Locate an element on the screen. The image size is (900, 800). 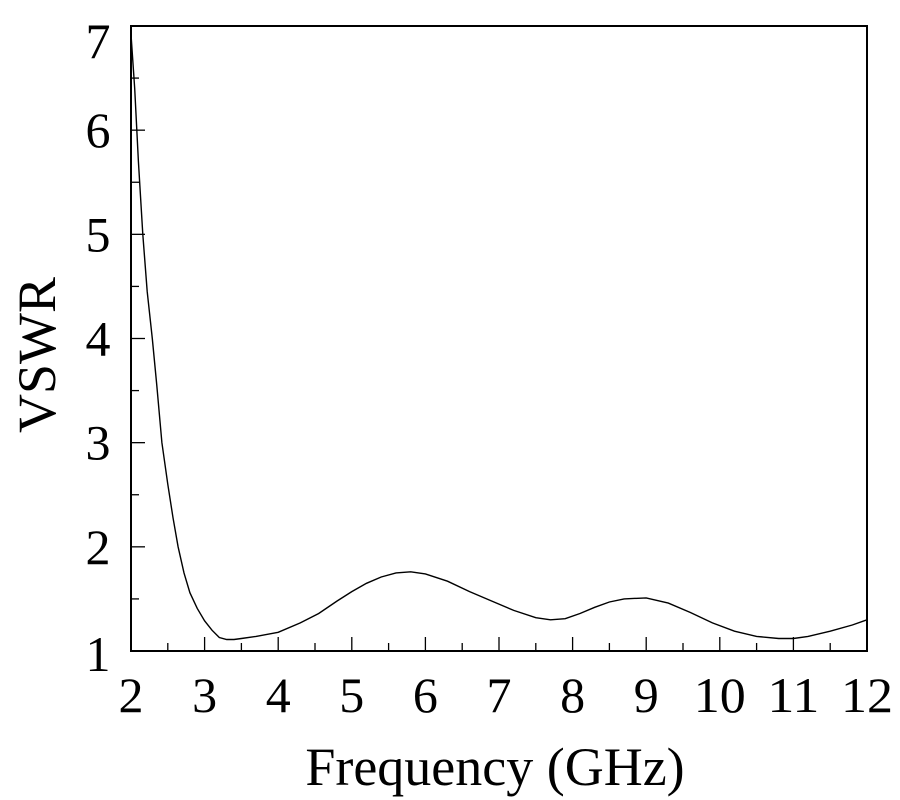
y-tick-label: 1 is located at coordinates (98, 654).